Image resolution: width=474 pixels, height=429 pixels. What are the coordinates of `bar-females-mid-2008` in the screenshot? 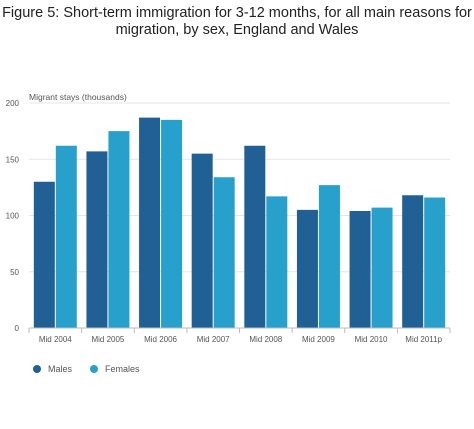 It's located at (277, 262).